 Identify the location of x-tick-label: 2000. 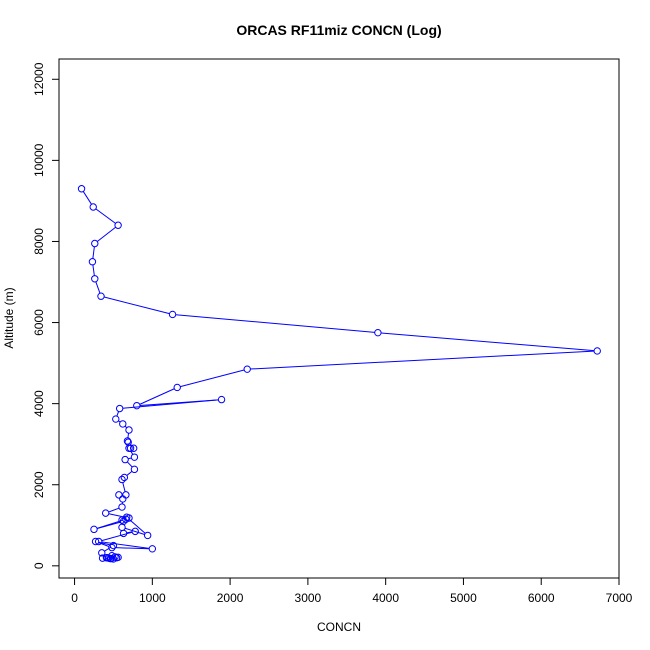
(230, 598).